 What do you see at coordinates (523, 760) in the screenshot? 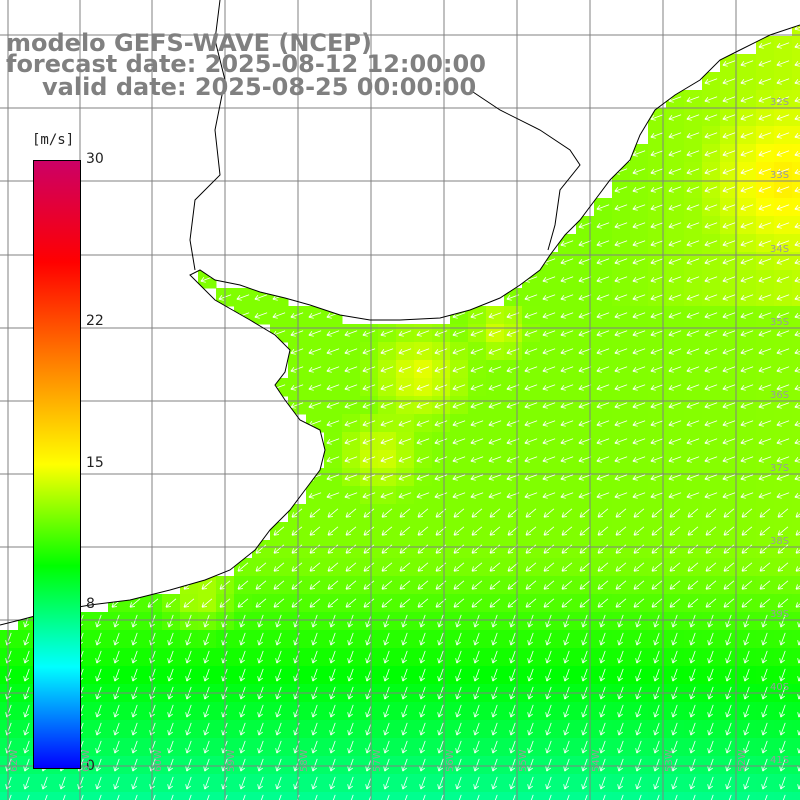
I see `longitude-label: 55W` at bounding box center [523, 760].